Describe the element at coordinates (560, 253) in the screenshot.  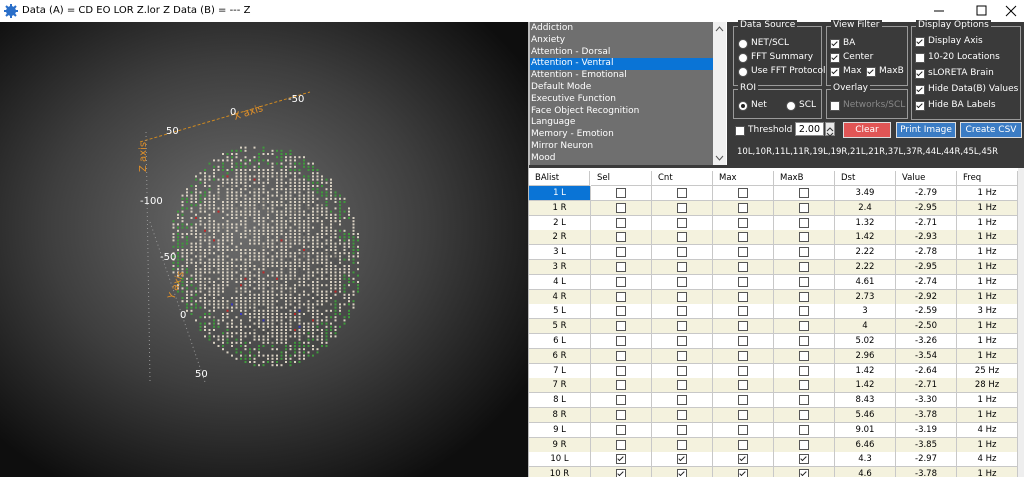
I see `row-label: 3 L` at that location.